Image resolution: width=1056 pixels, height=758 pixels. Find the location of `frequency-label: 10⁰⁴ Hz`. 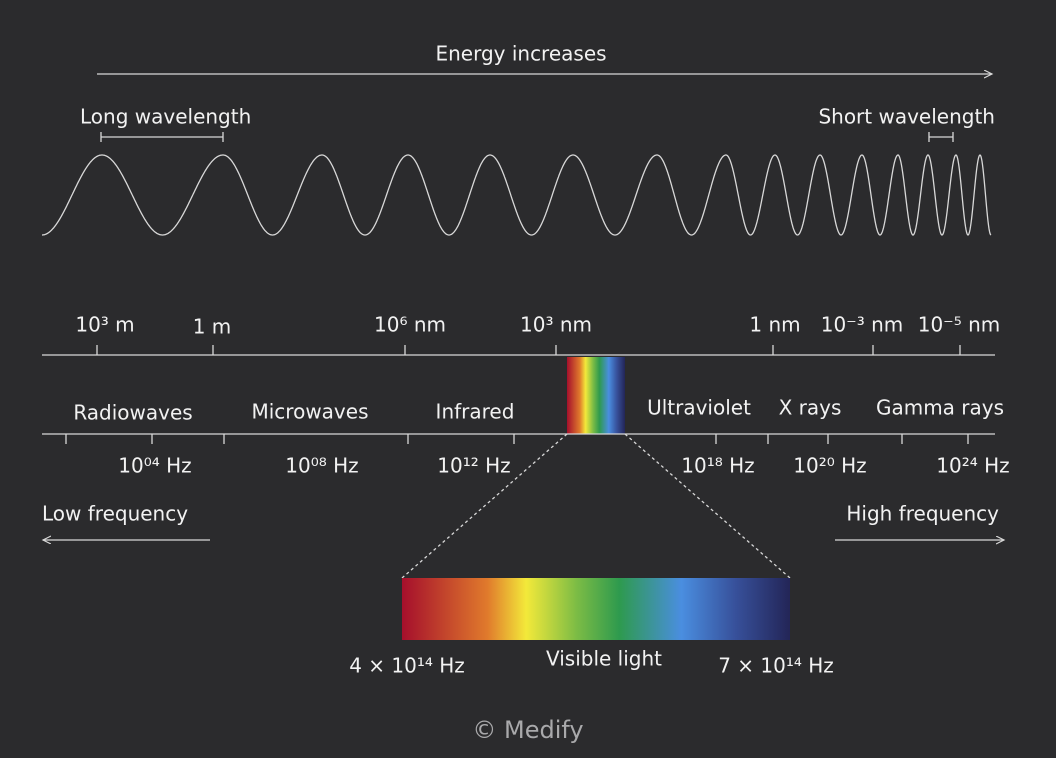

frequency-label: 10⁰⁴ Hz is located at coordinates (154, 466).